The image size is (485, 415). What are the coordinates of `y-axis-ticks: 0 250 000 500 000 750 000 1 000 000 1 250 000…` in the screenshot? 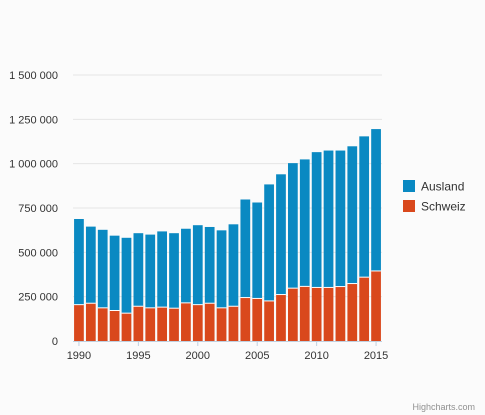 It's located at (33, 209).